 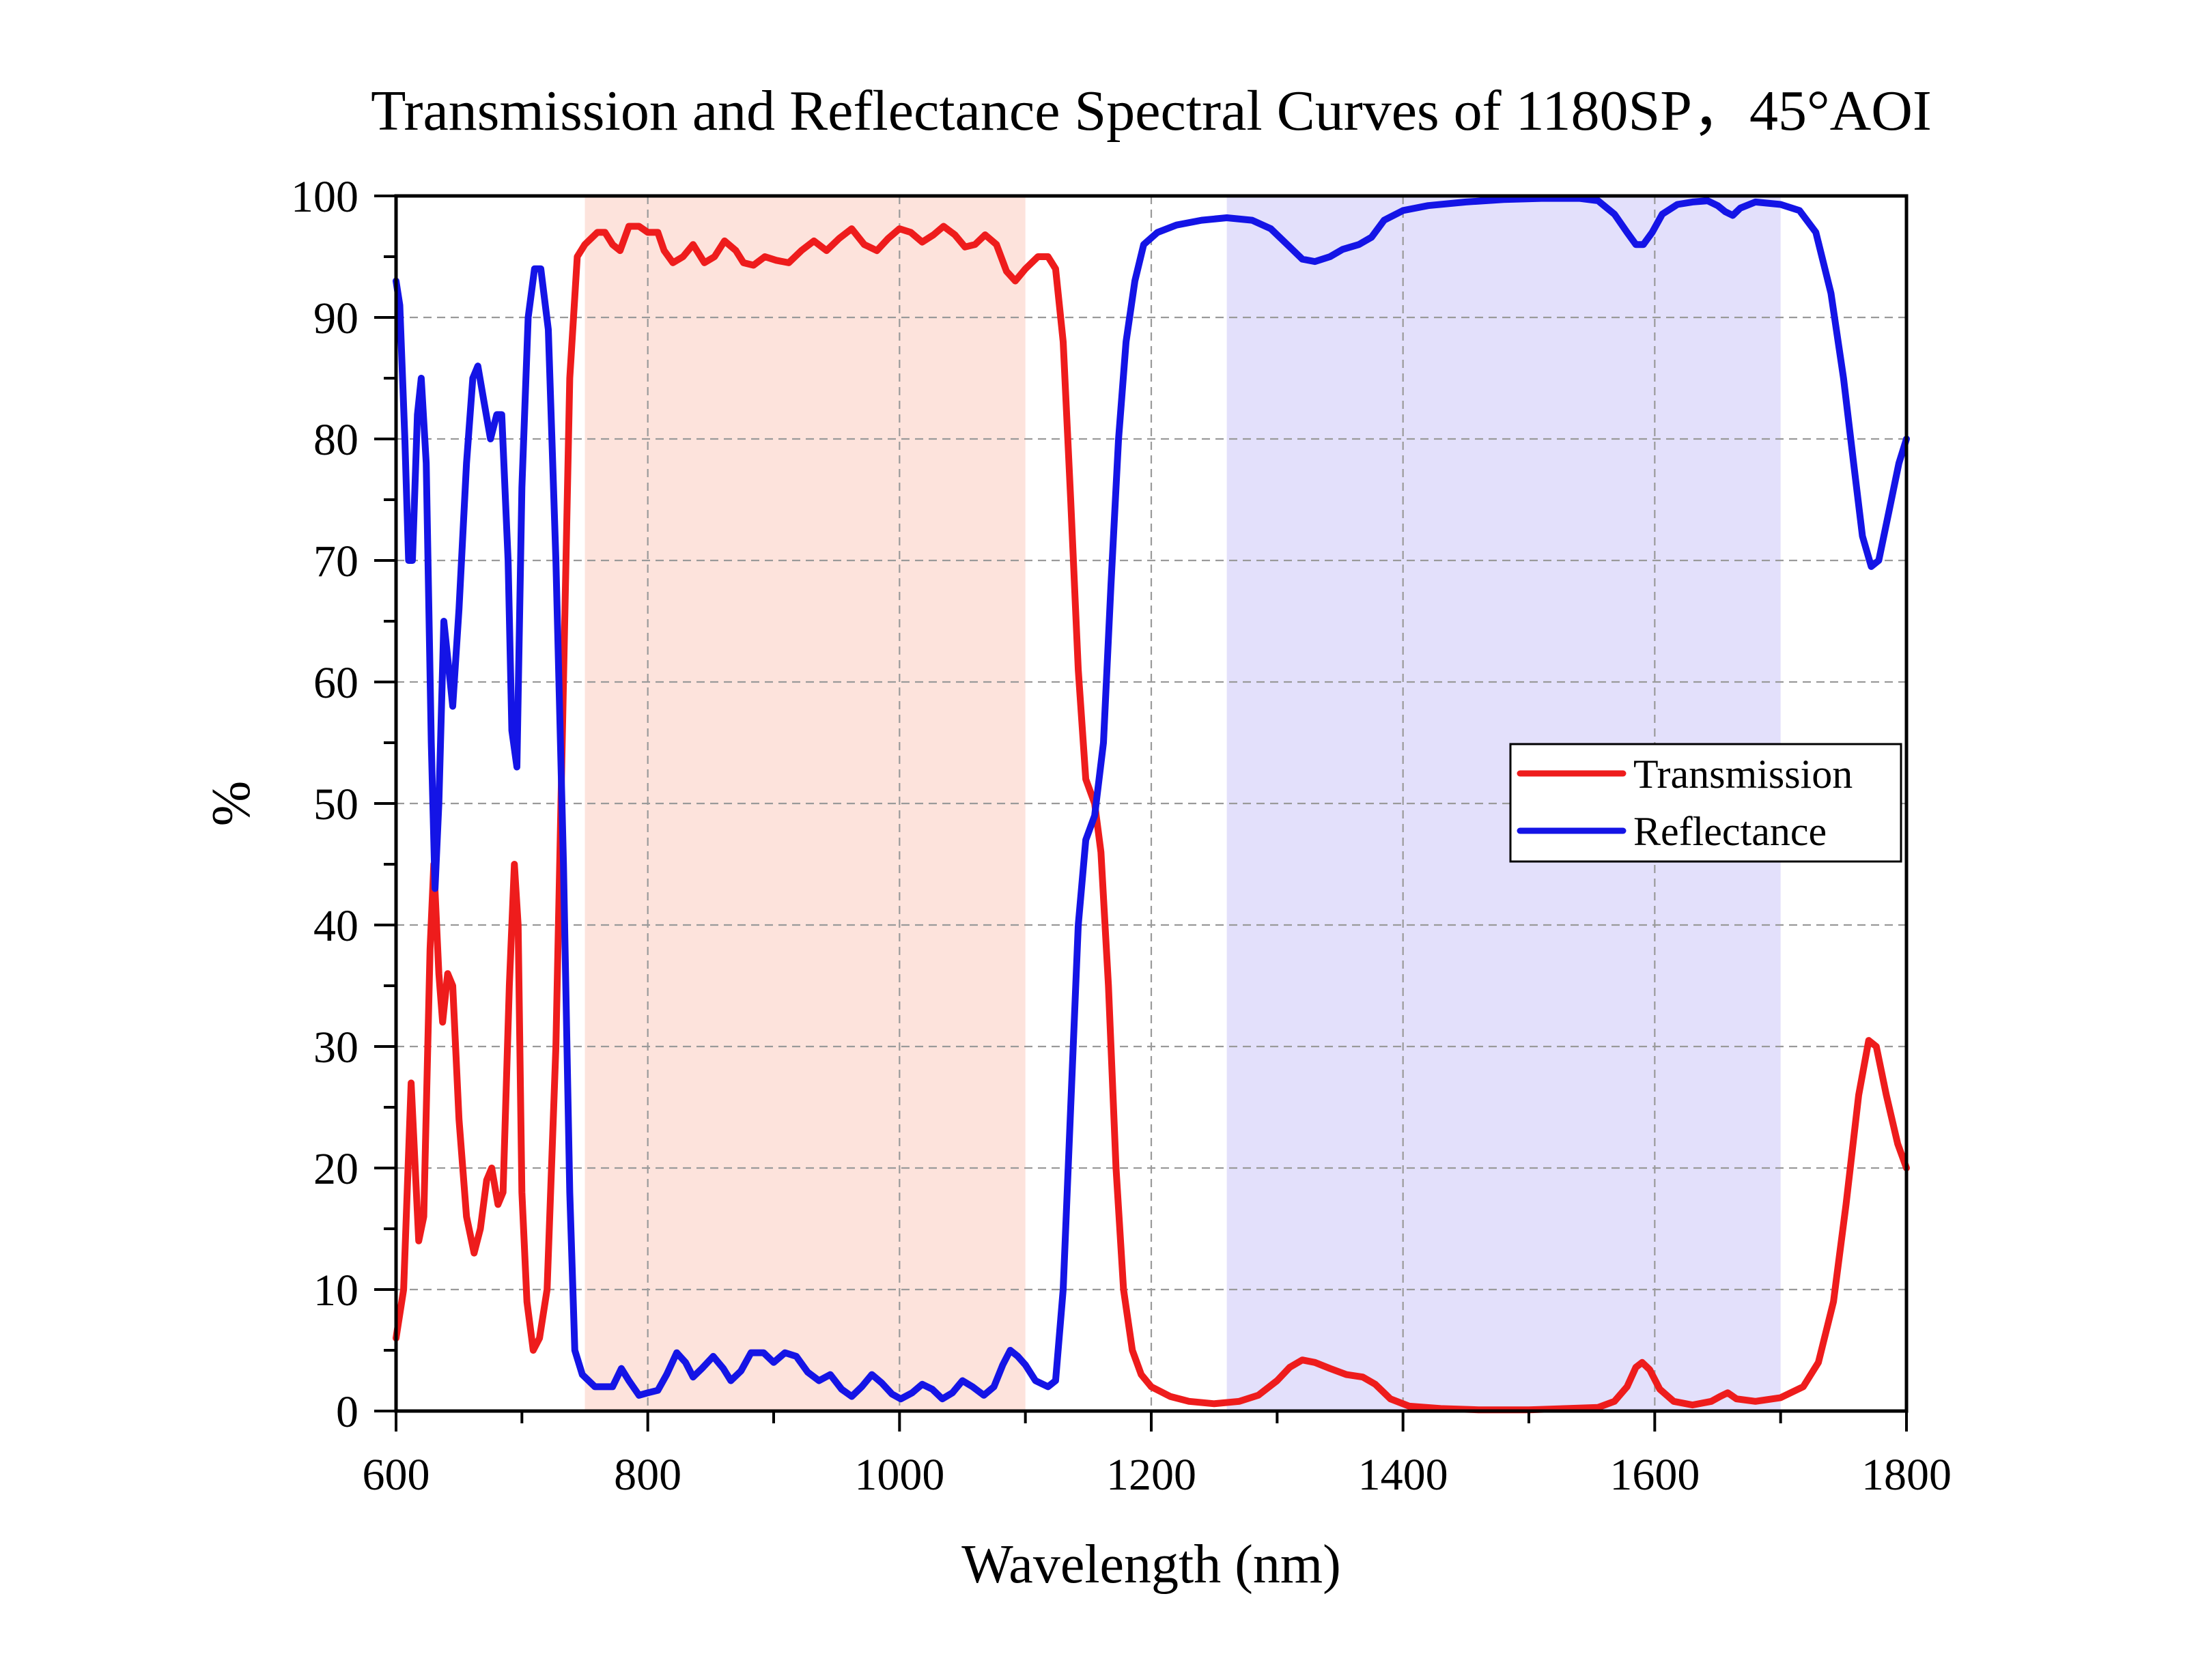 I want to click on legend: Transmission Reflectance, so click(x=1706, y=803).